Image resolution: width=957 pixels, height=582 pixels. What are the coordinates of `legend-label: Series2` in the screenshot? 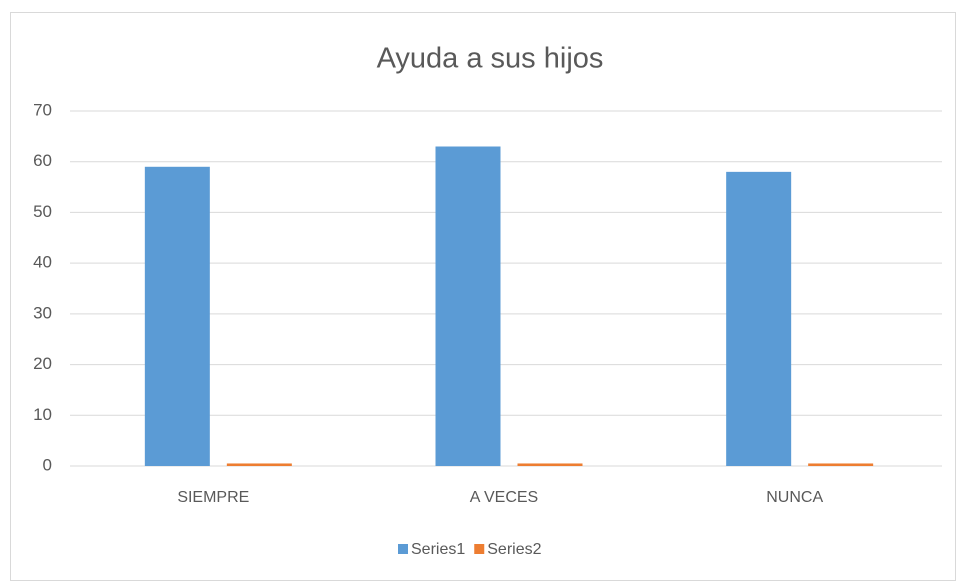 It's located at (514, 549).